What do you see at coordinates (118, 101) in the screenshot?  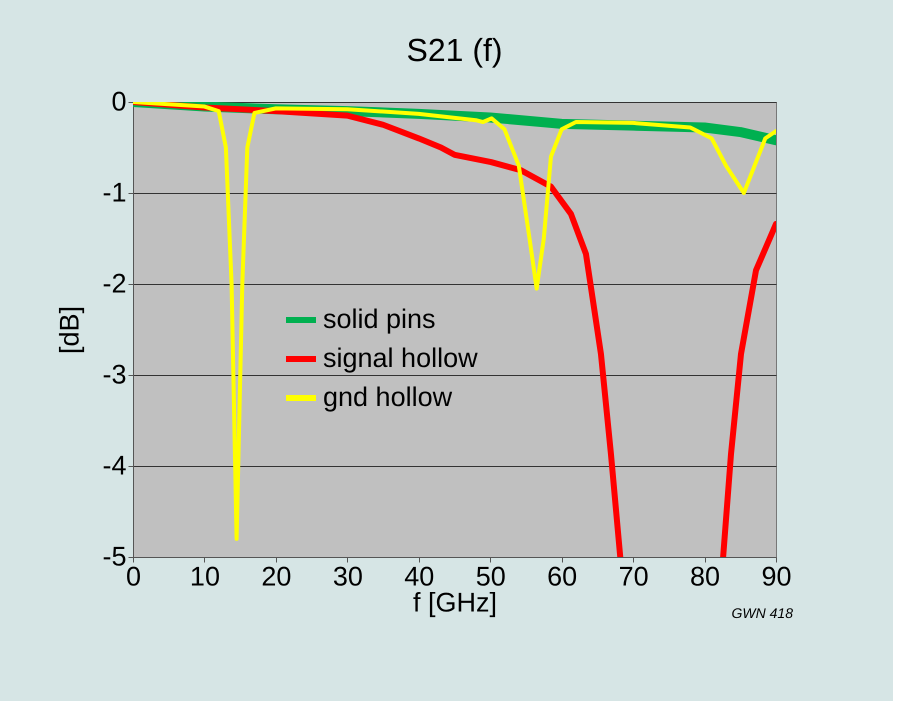 I see `y-tick-label: 0` at bounding box center [118, 101].